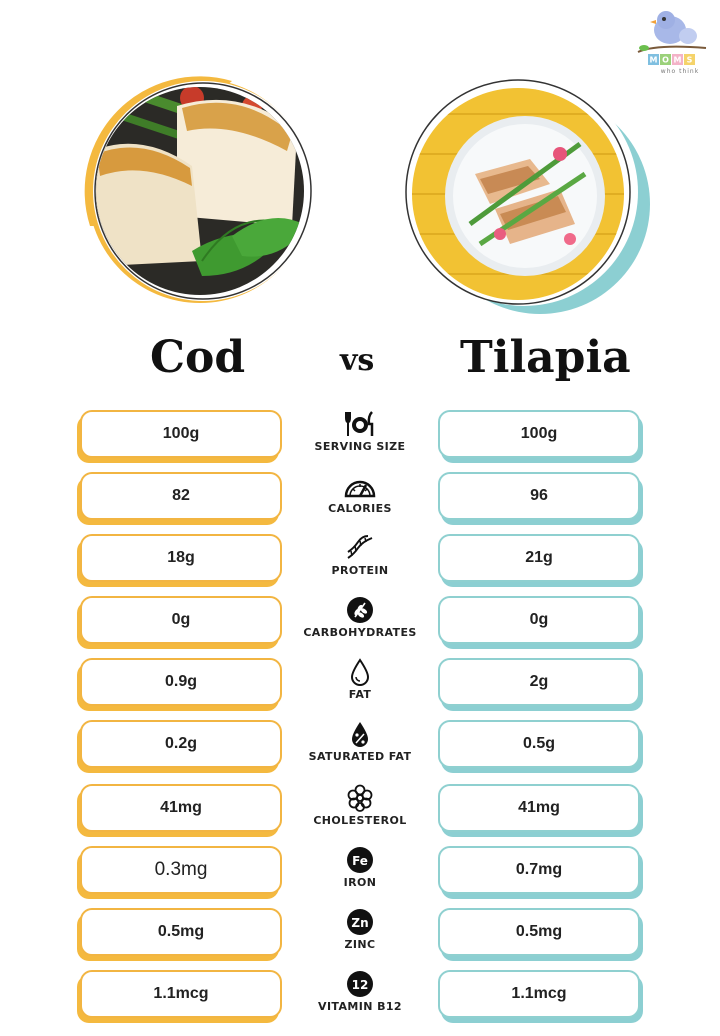  What do you see at coordinates (181, 994) in the screenshot?
I see `cod-value: 1.1mcg` at bounding box center [181, 994].